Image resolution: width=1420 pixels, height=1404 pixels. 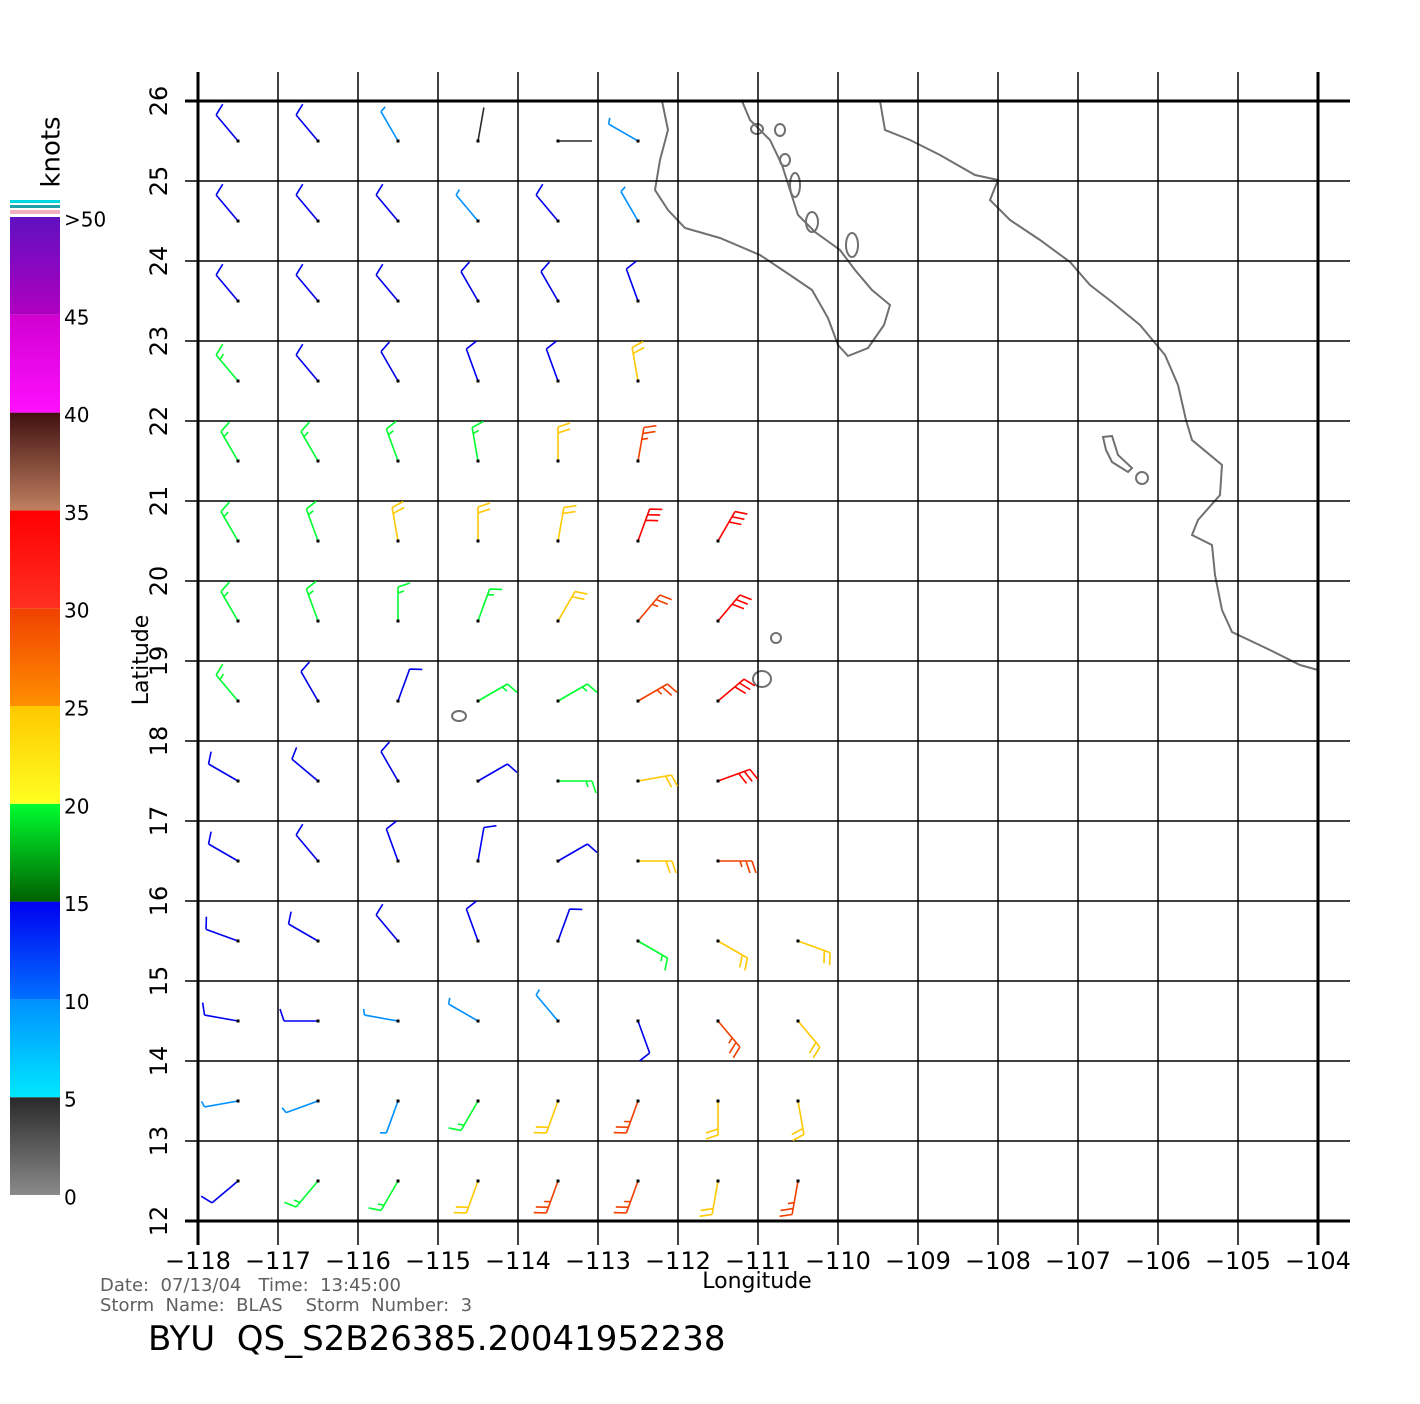 What do you see at coordinates (159, 421) in the screenshot?
I see `y-tick-label: 22` at bounding box center [159, 421].